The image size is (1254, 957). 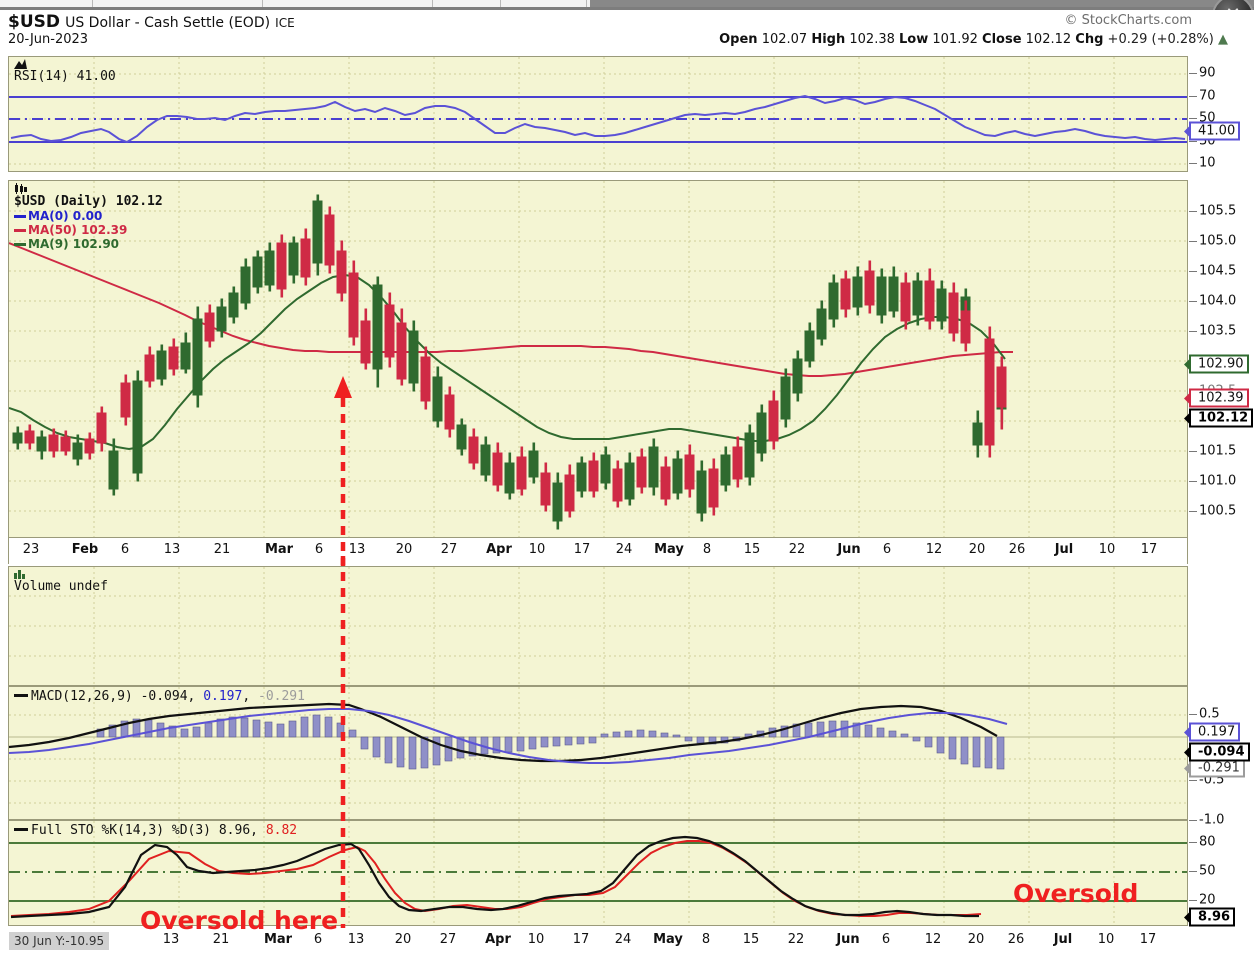 I want to click on xtick-23: 23, so click(x=31, y=549).